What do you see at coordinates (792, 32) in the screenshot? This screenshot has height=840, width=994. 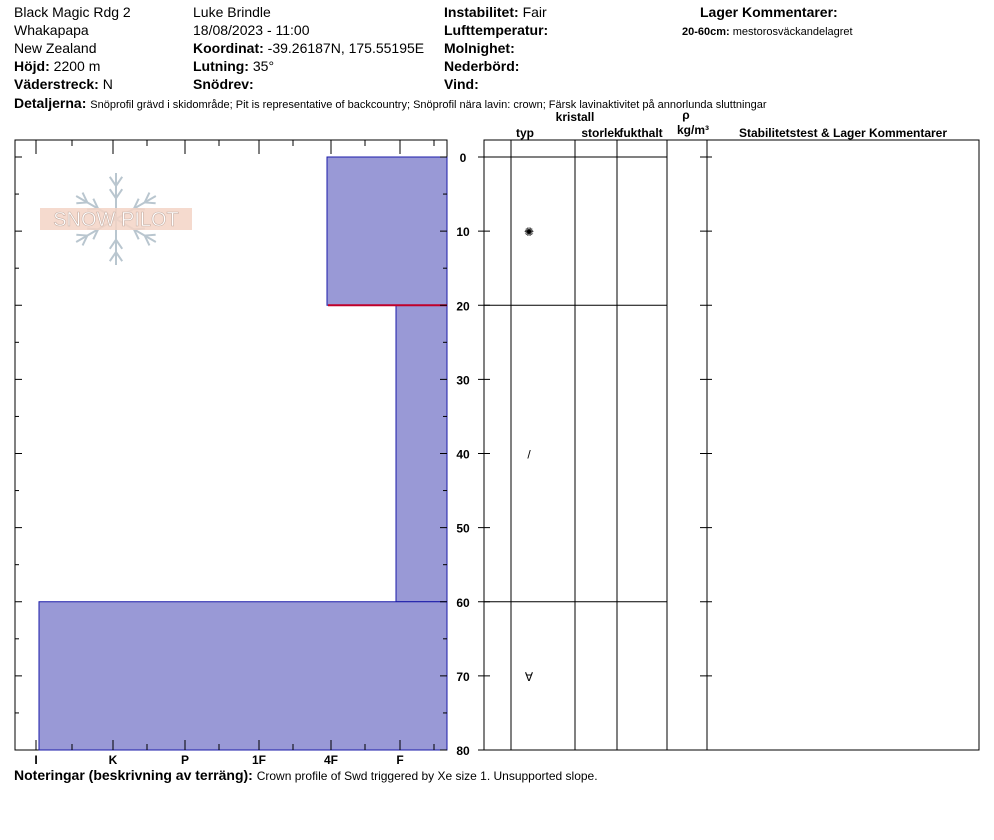 I see `layer-comment-text: mestorosväckandelagret` at bounding box center [792, 32].